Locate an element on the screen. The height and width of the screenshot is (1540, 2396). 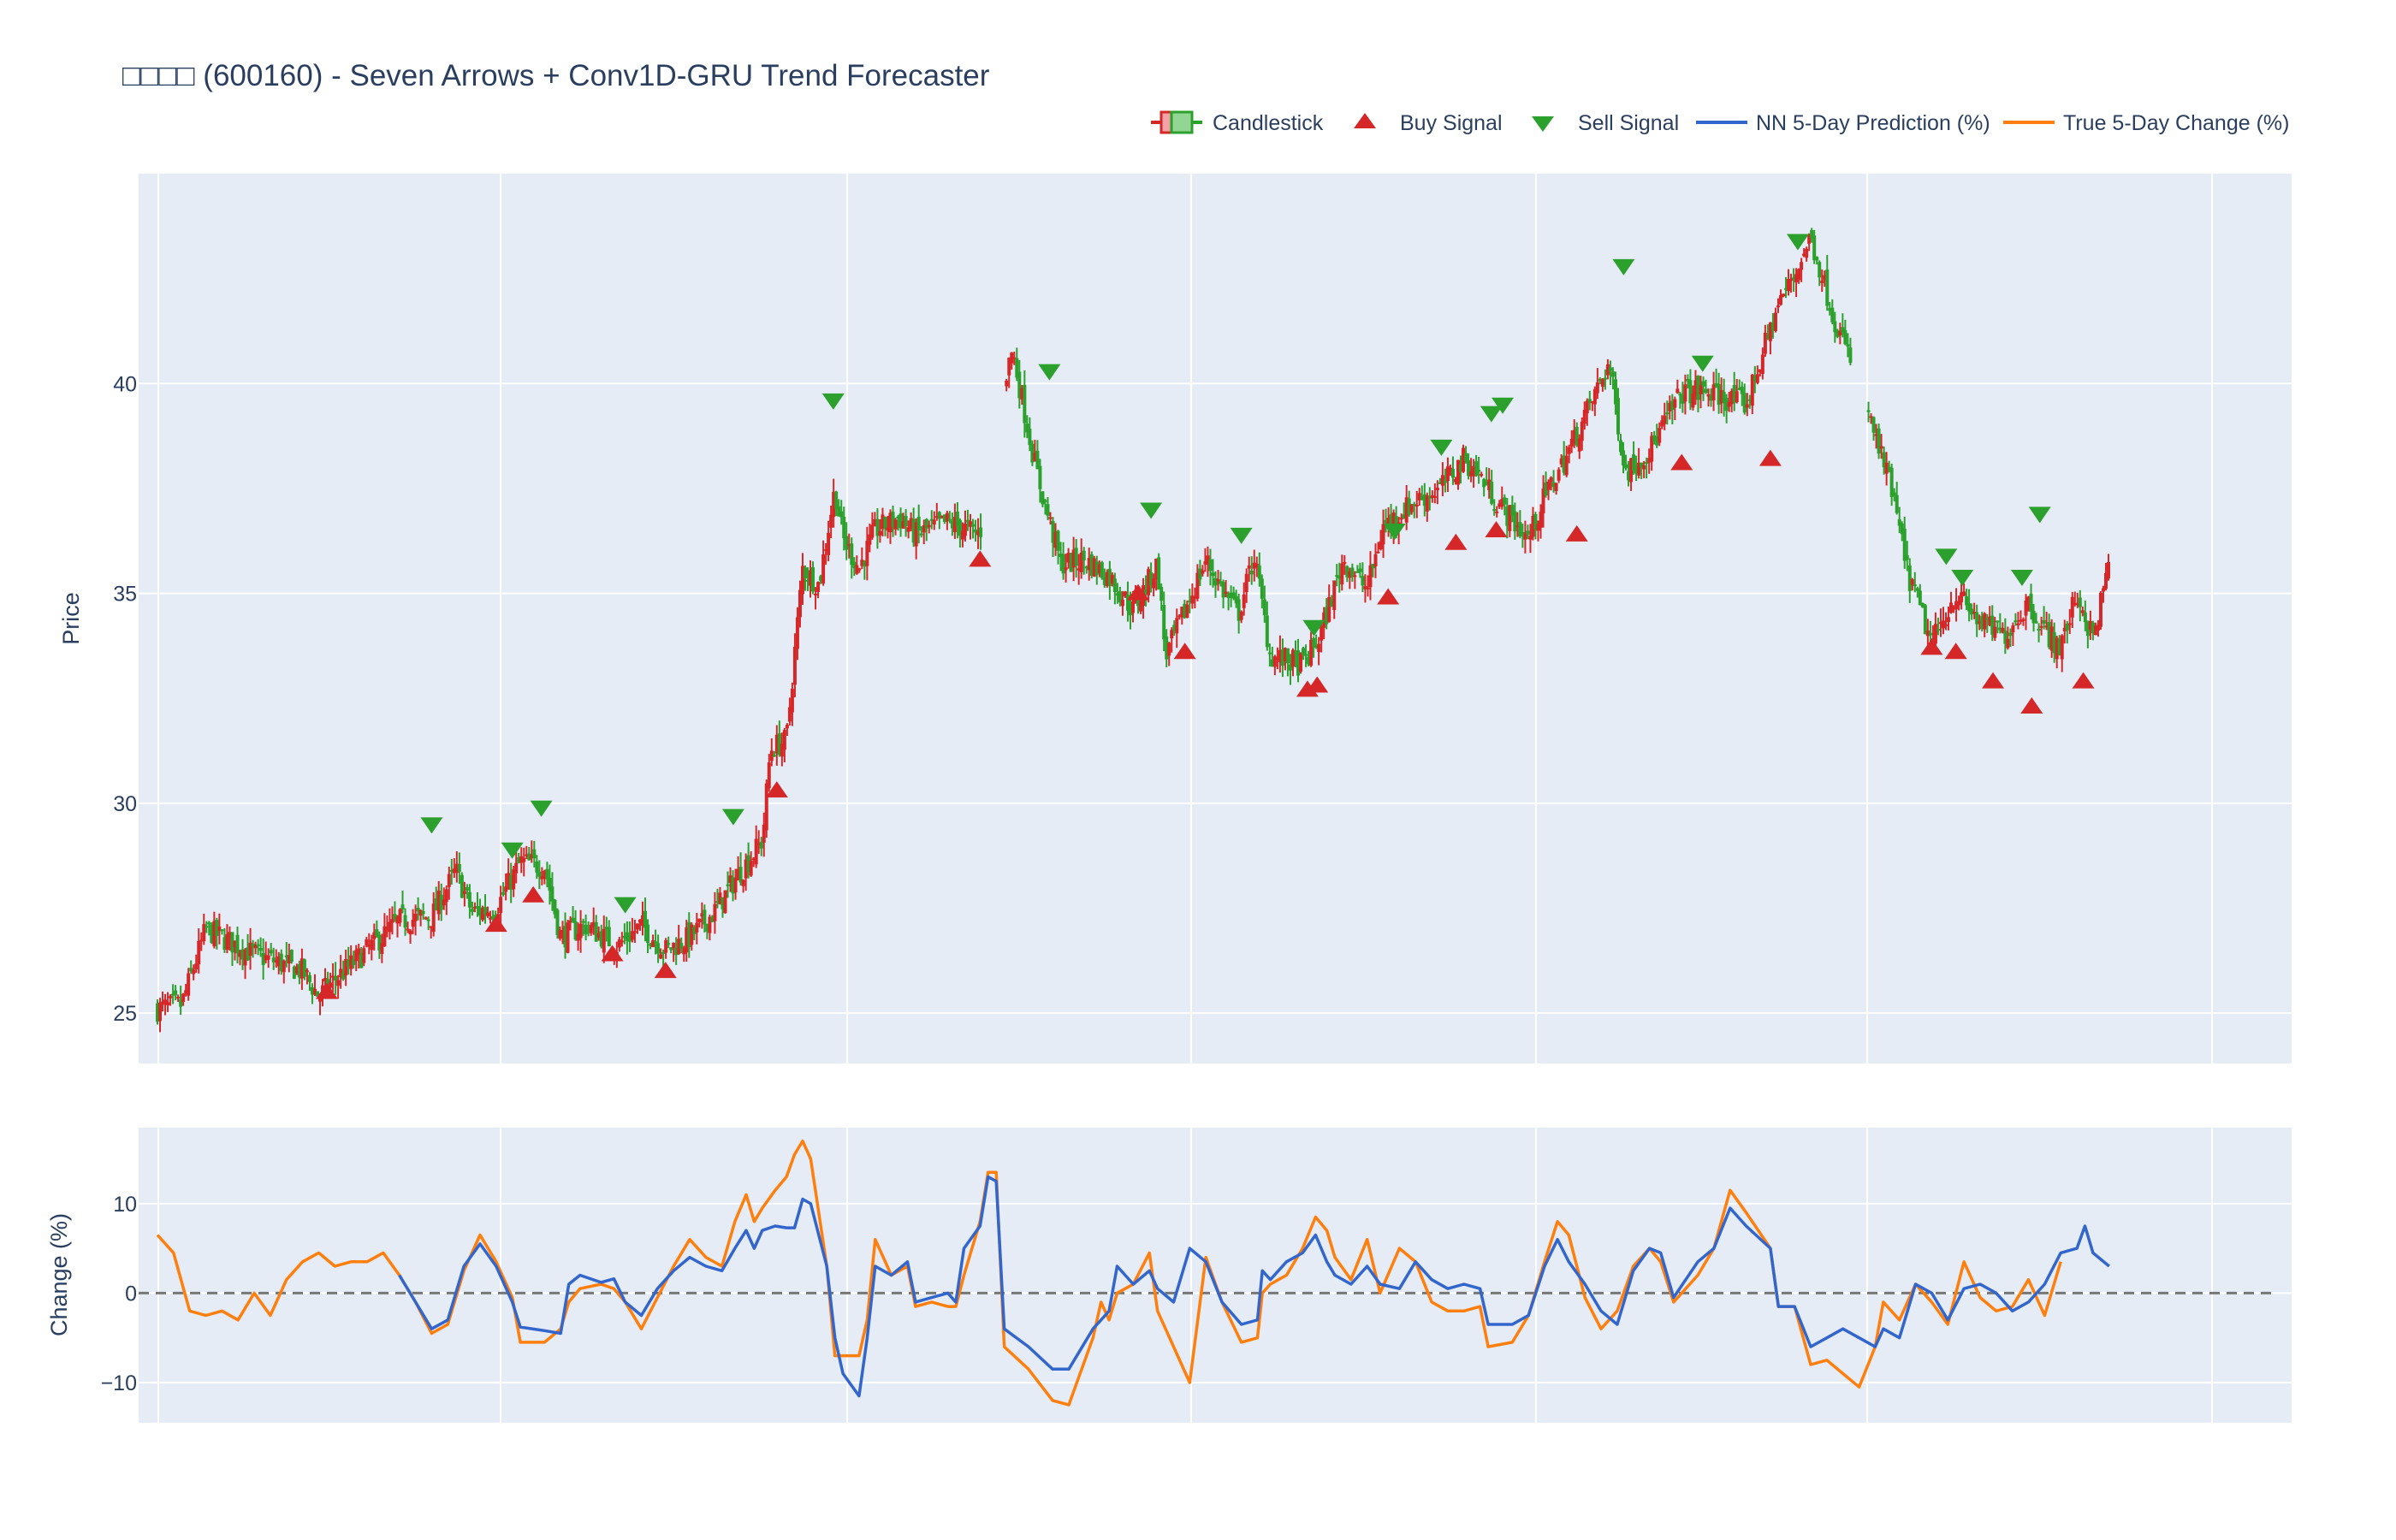
sell-signal-marker is located at coordinates (1242, 535).